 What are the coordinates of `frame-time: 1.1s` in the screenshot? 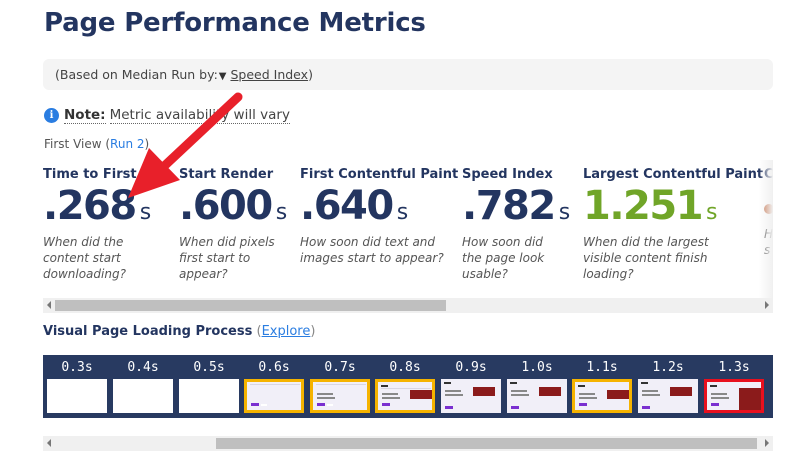 It's located at (602, 367).